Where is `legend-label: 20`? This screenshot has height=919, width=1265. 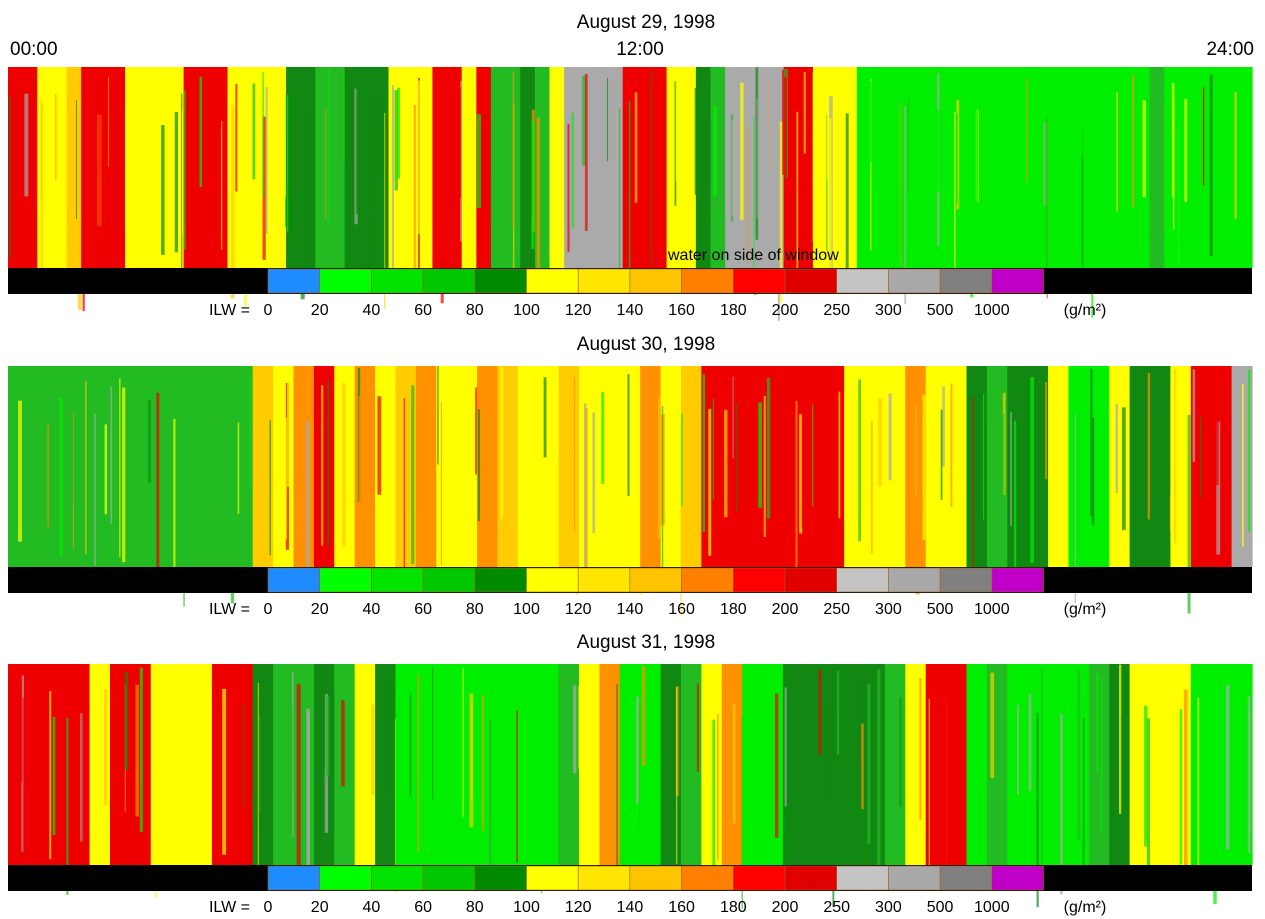
legend-label: 20 is located at coordinates (320, 907).